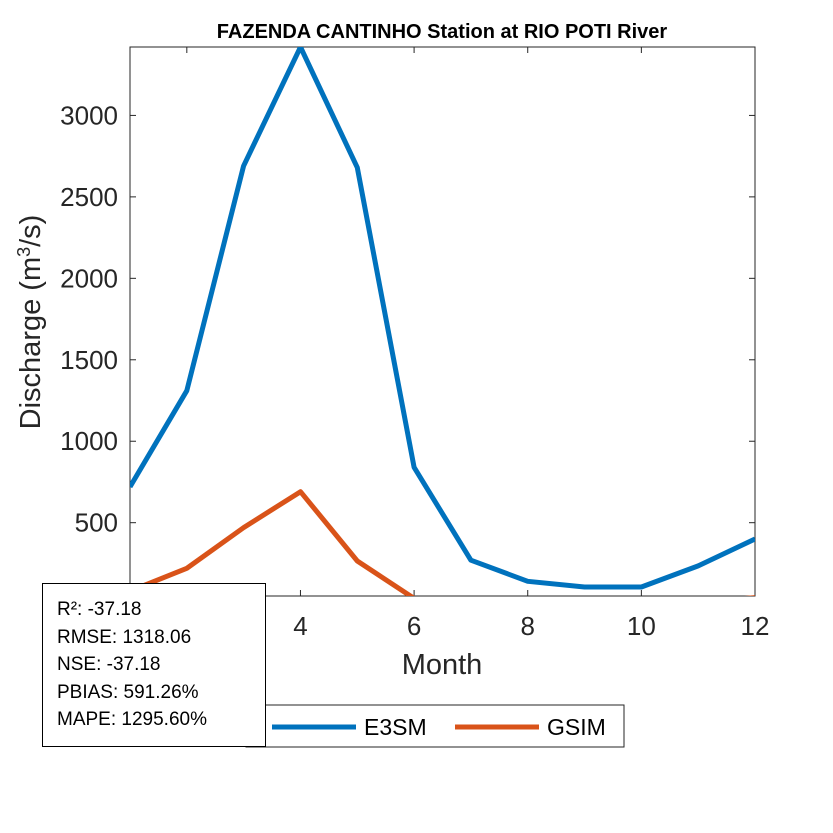 This screenshot has height=833, width=833. I want to click on legend: E3SM GSIM, so click(435, 726).